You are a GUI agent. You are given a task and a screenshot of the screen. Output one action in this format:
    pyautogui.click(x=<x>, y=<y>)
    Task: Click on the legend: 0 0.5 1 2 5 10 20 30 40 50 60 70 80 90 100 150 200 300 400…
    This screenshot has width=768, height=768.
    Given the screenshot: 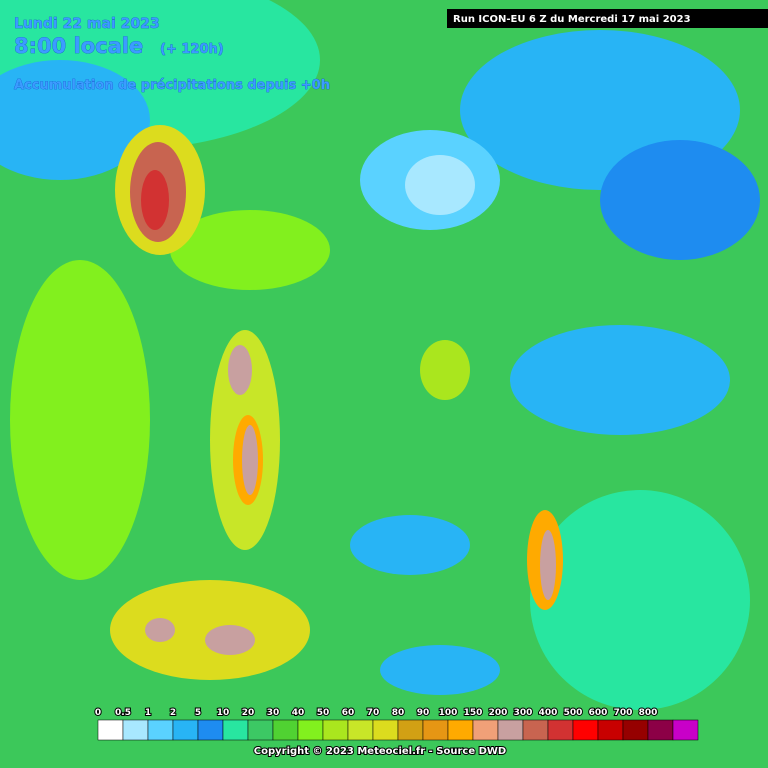 What is the action you would take?
    pyautogui.click(x=396, y=724)
    